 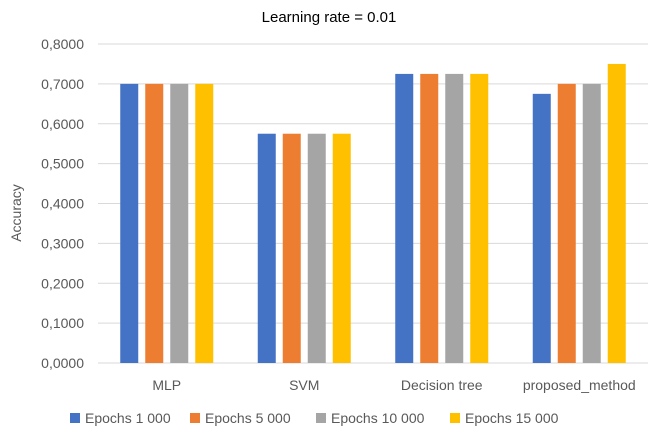 What do you see at coordinates (179, 223) in the screenshot?
I see `bar-epochs-10-000-mlp` at bounding box center [179, 223].